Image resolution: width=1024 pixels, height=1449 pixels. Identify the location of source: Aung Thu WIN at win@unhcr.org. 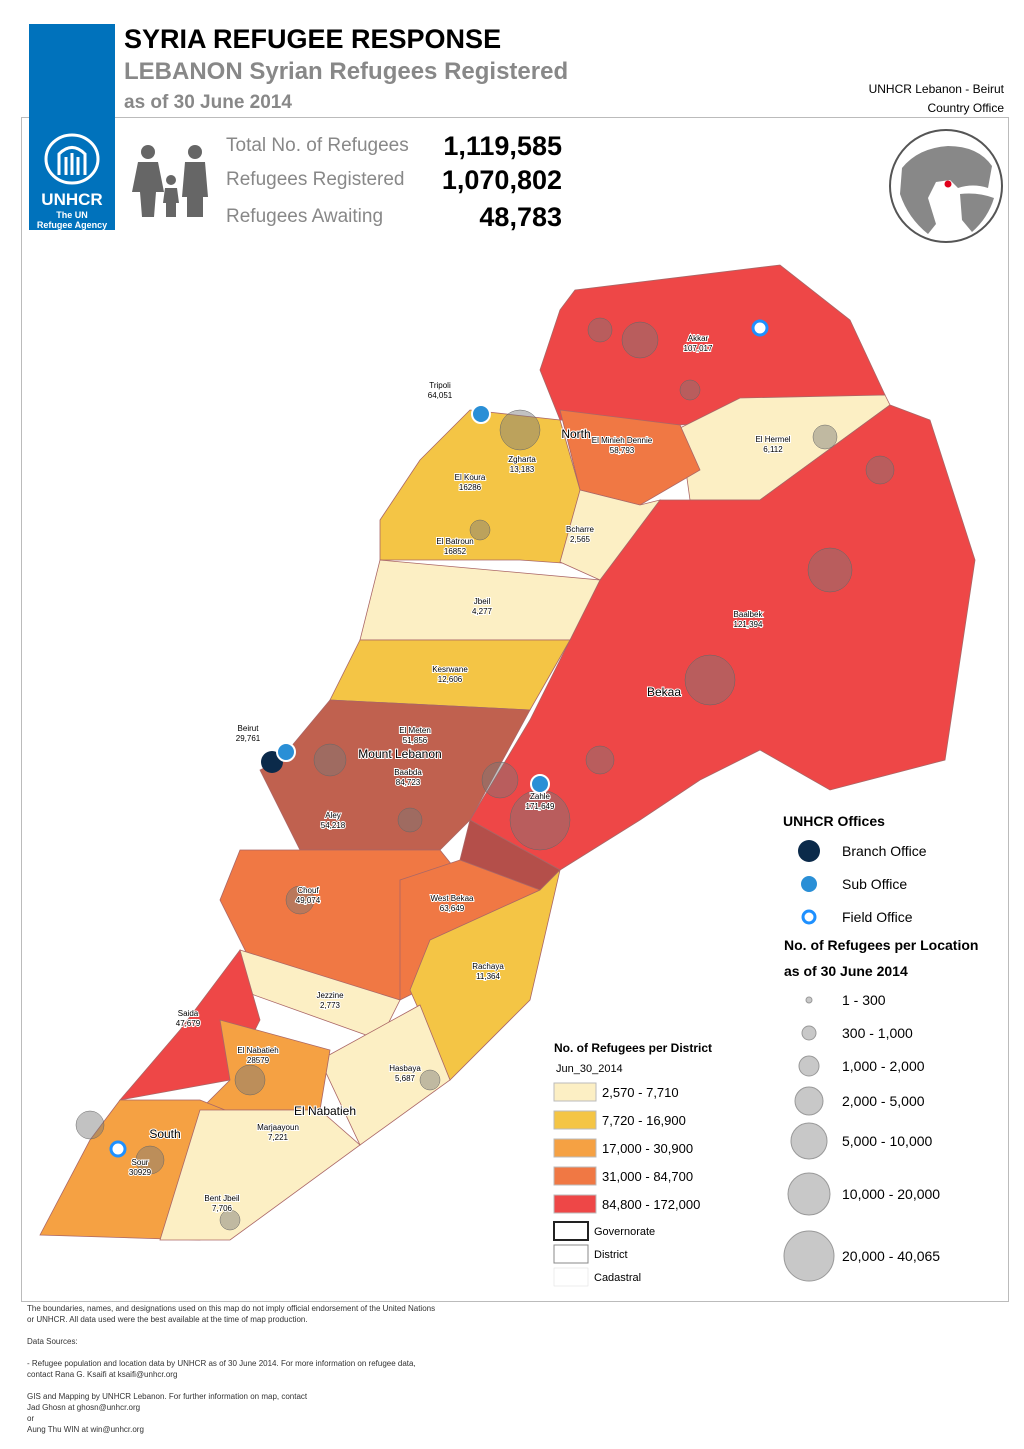
(85, 1429).